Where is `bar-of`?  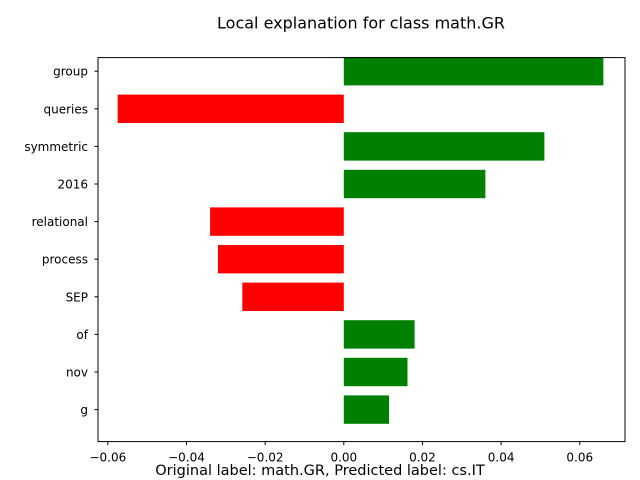 bar-of is located at coordinates (379, 334).